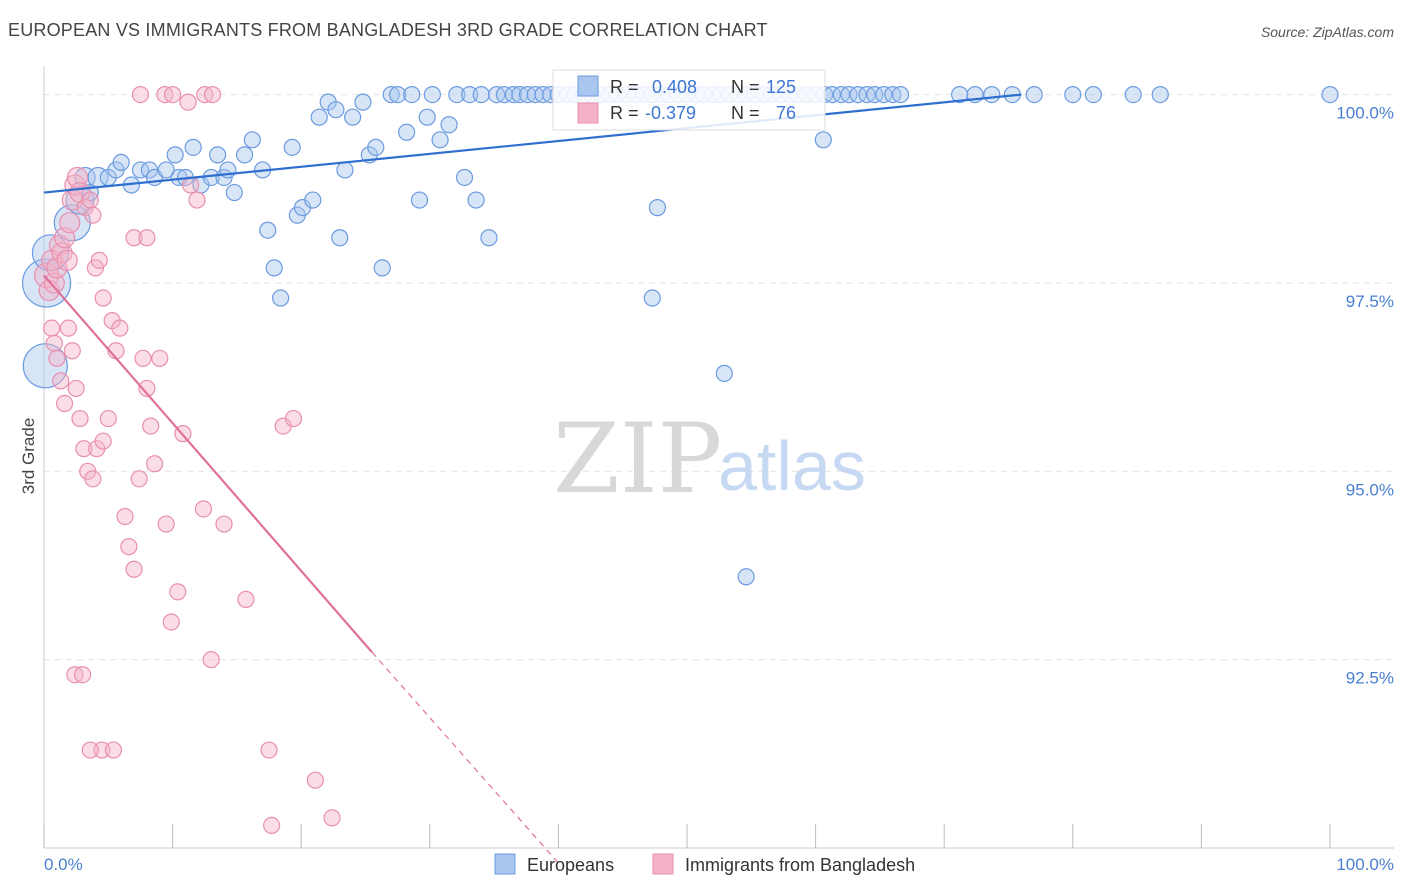 This screenshot has height=892, width=1406. Describe the element at coordinates (465, 757) in the screenshot. I see `trend-line-bangladesh-extension` at that location.